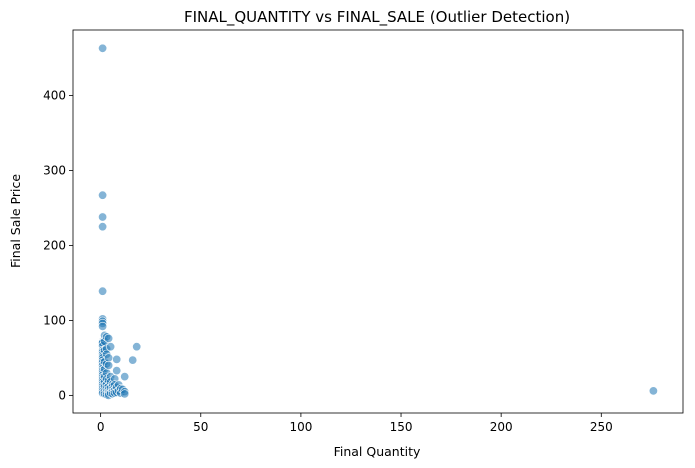 This screenshot has height=468, width=695. Describe the element at coordinates (62, 395) in the screenshot. I see `y-tick-label: 0` at that location.